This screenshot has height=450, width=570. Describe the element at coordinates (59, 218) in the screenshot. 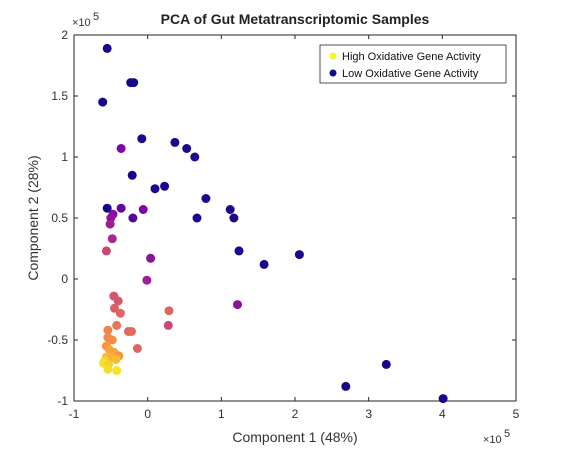

I see `y-tick-label: 0.5` at that location.